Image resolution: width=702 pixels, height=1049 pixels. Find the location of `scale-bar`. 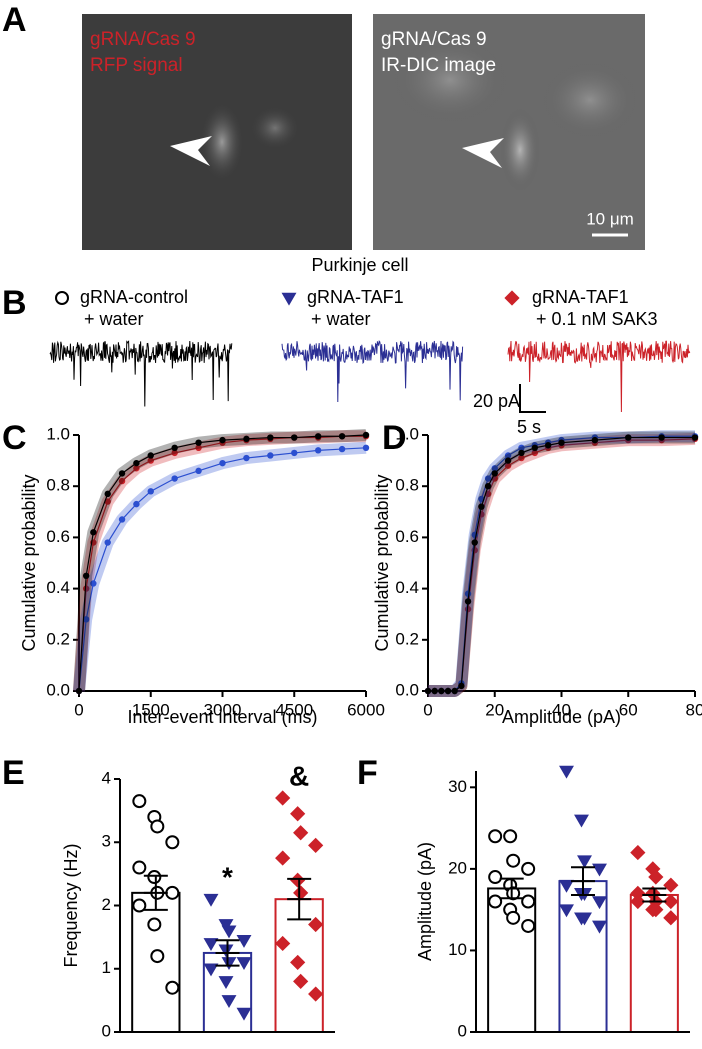

scale-bar is located at coordinates (532, 398).